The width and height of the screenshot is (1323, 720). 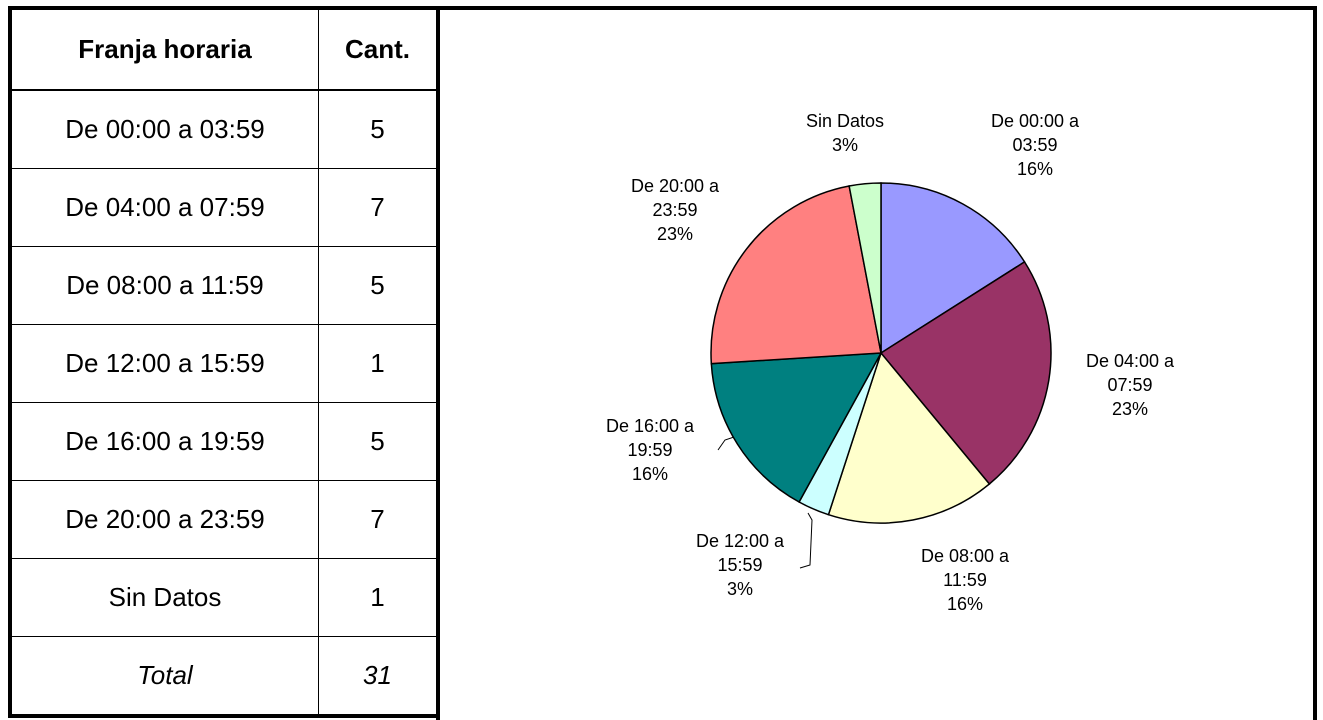 I want to click on slice-name: Sin Datos, so click(x=845, y=121).